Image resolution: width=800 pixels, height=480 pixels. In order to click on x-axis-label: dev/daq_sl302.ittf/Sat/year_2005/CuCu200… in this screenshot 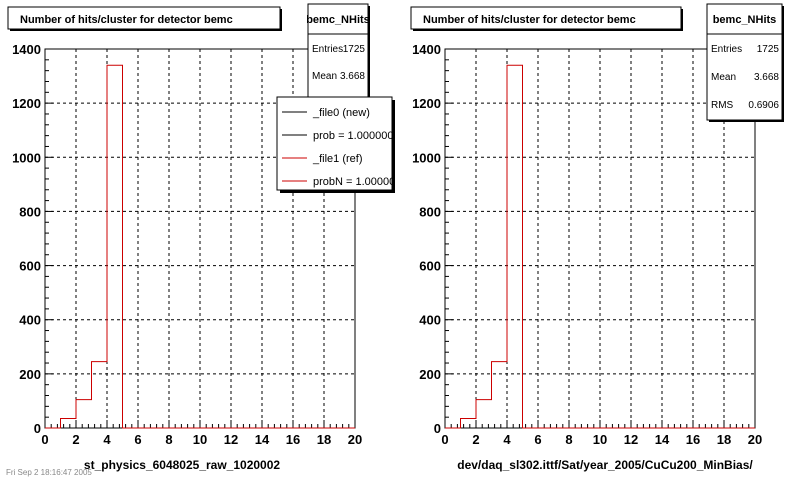, I will do `click(605, 465)`.